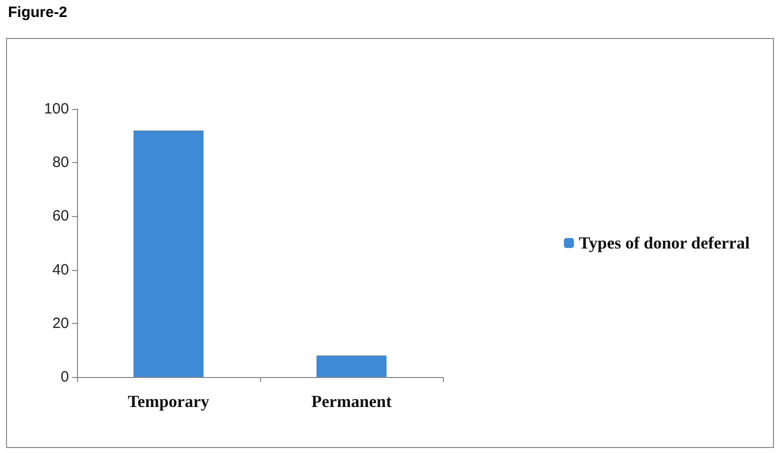  I want to click on chart-title: Figure-2, so click(38, 12).